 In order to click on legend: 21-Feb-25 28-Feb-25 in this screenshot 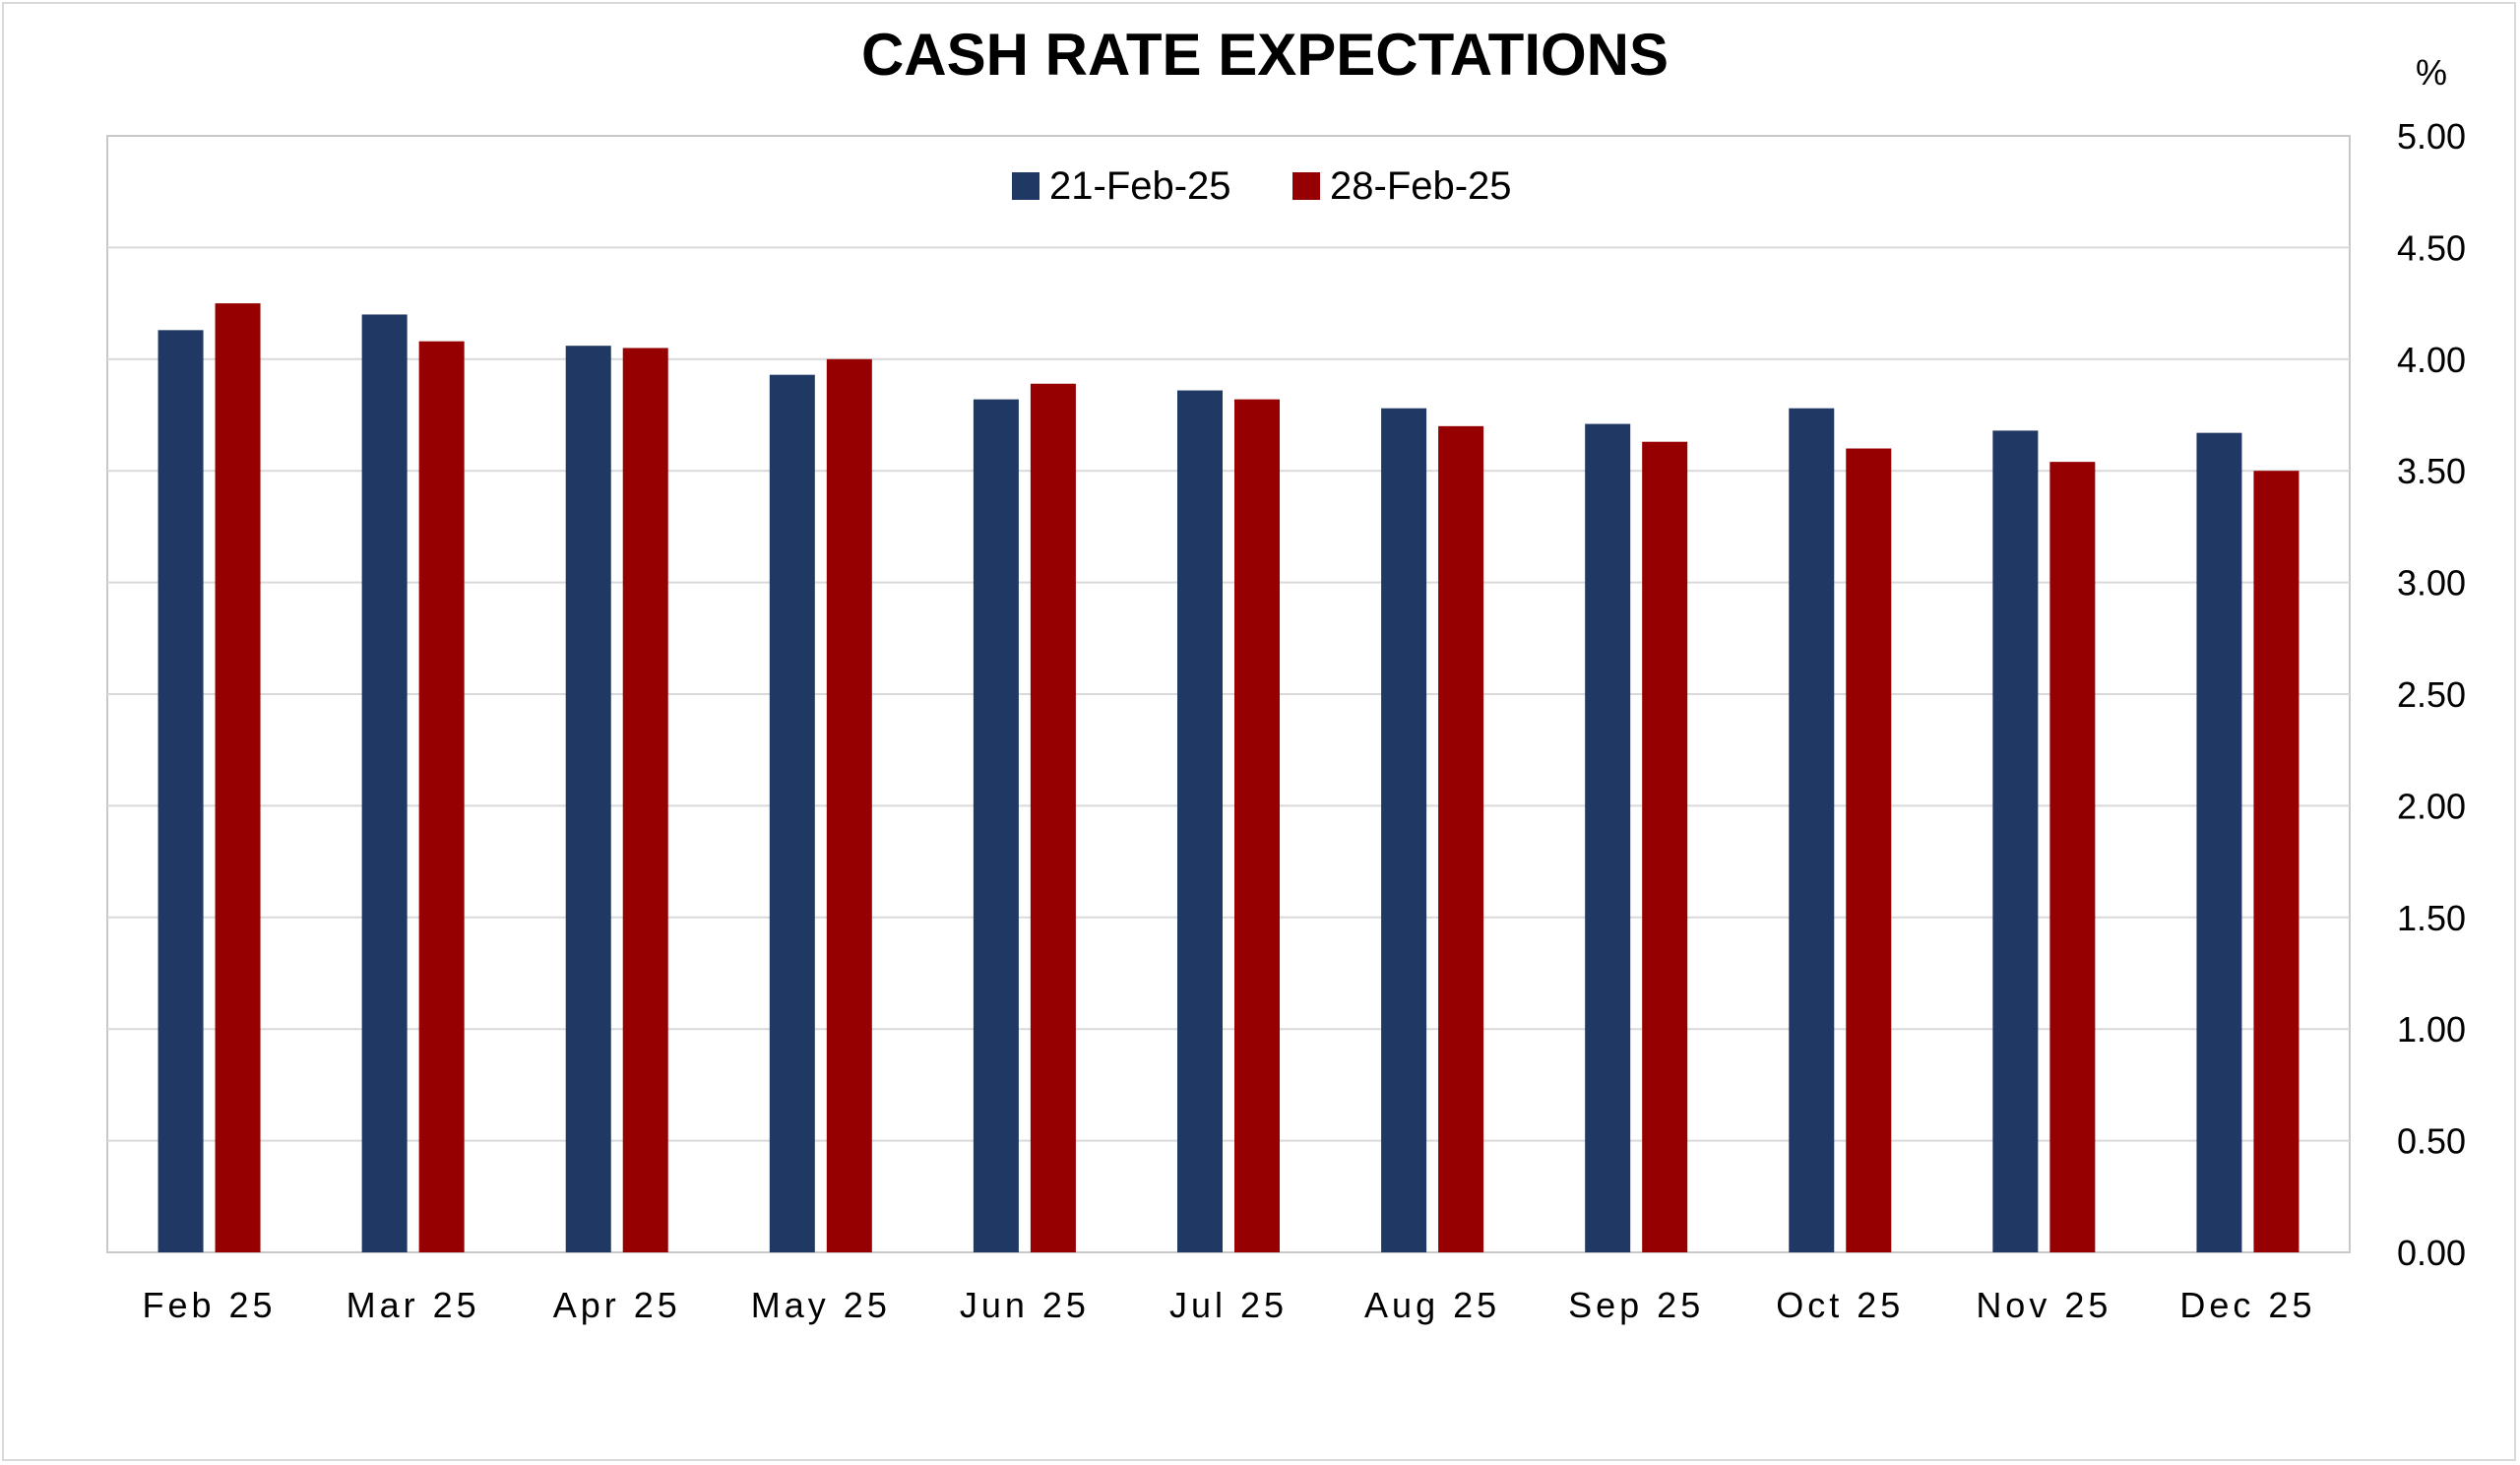, I will do `click(1262, 186)`.